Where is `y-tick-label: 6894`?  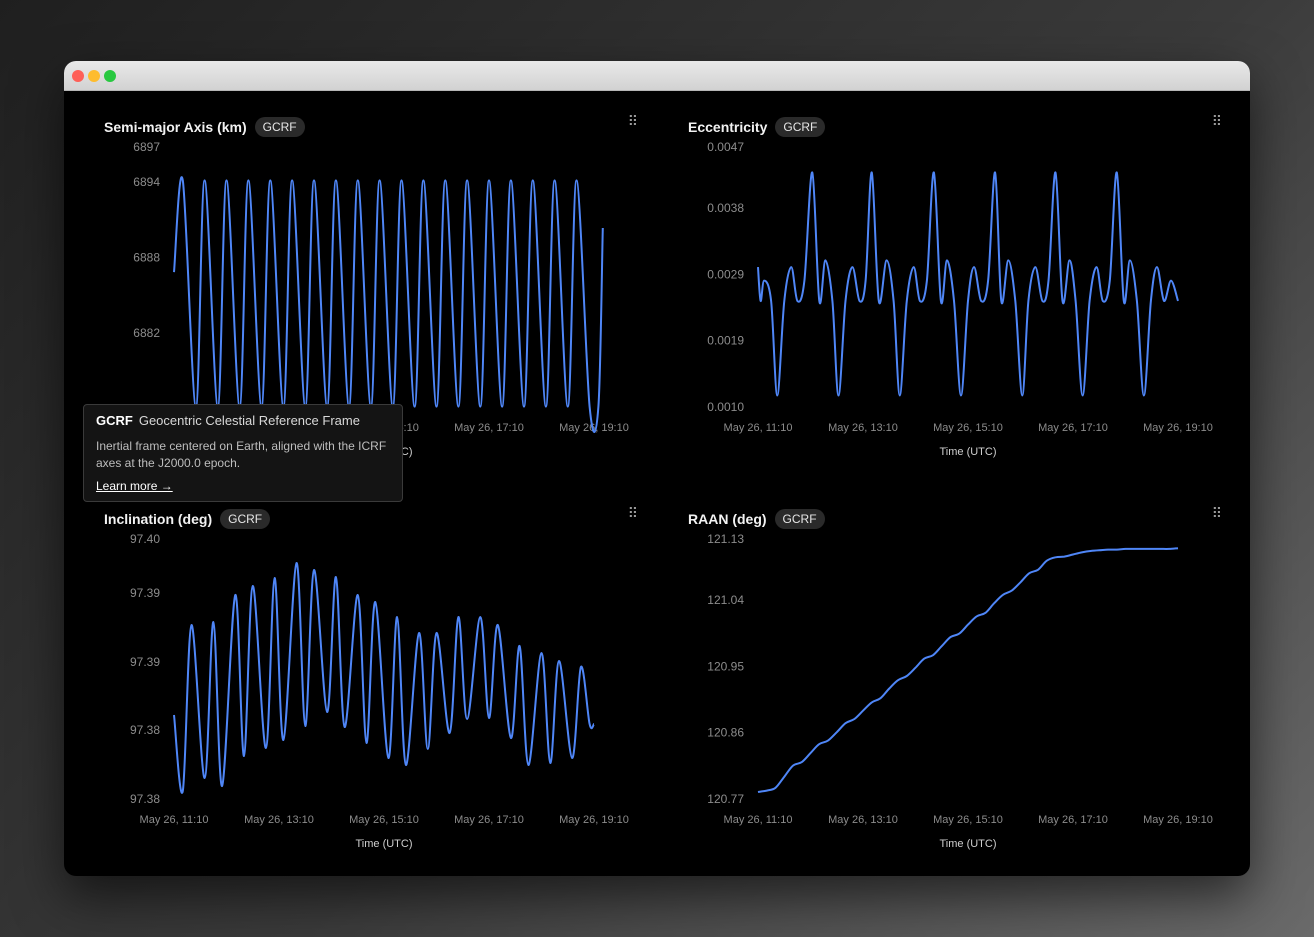
y-tick-label: 6894 is located at coordinates (146, 182).